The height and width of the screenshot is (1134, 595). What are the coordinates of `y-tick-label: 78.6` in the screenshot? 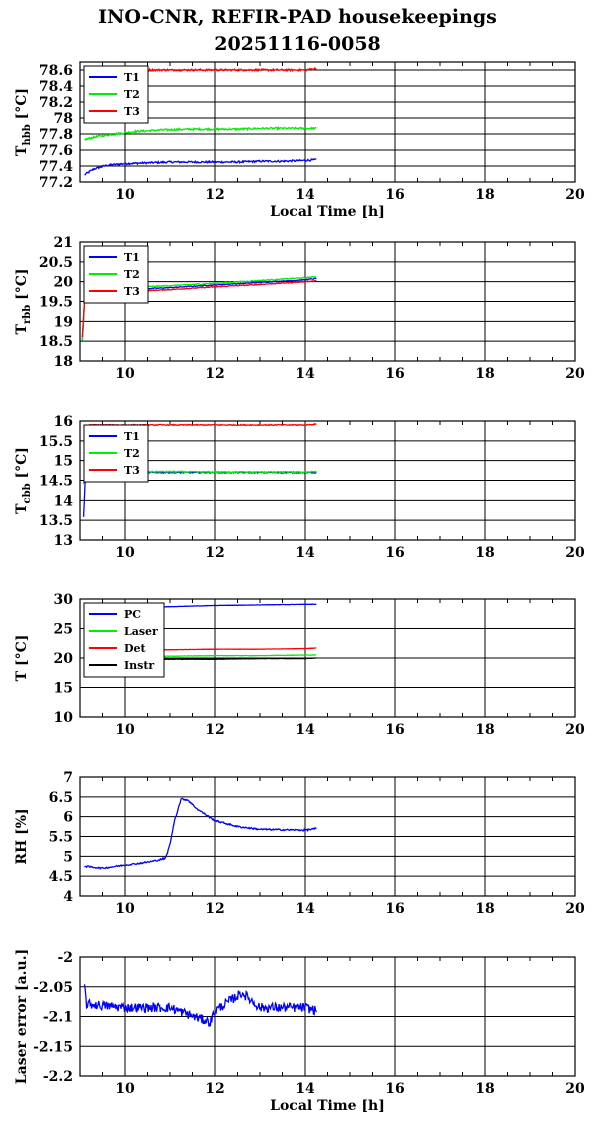 It's located at (56, 71).